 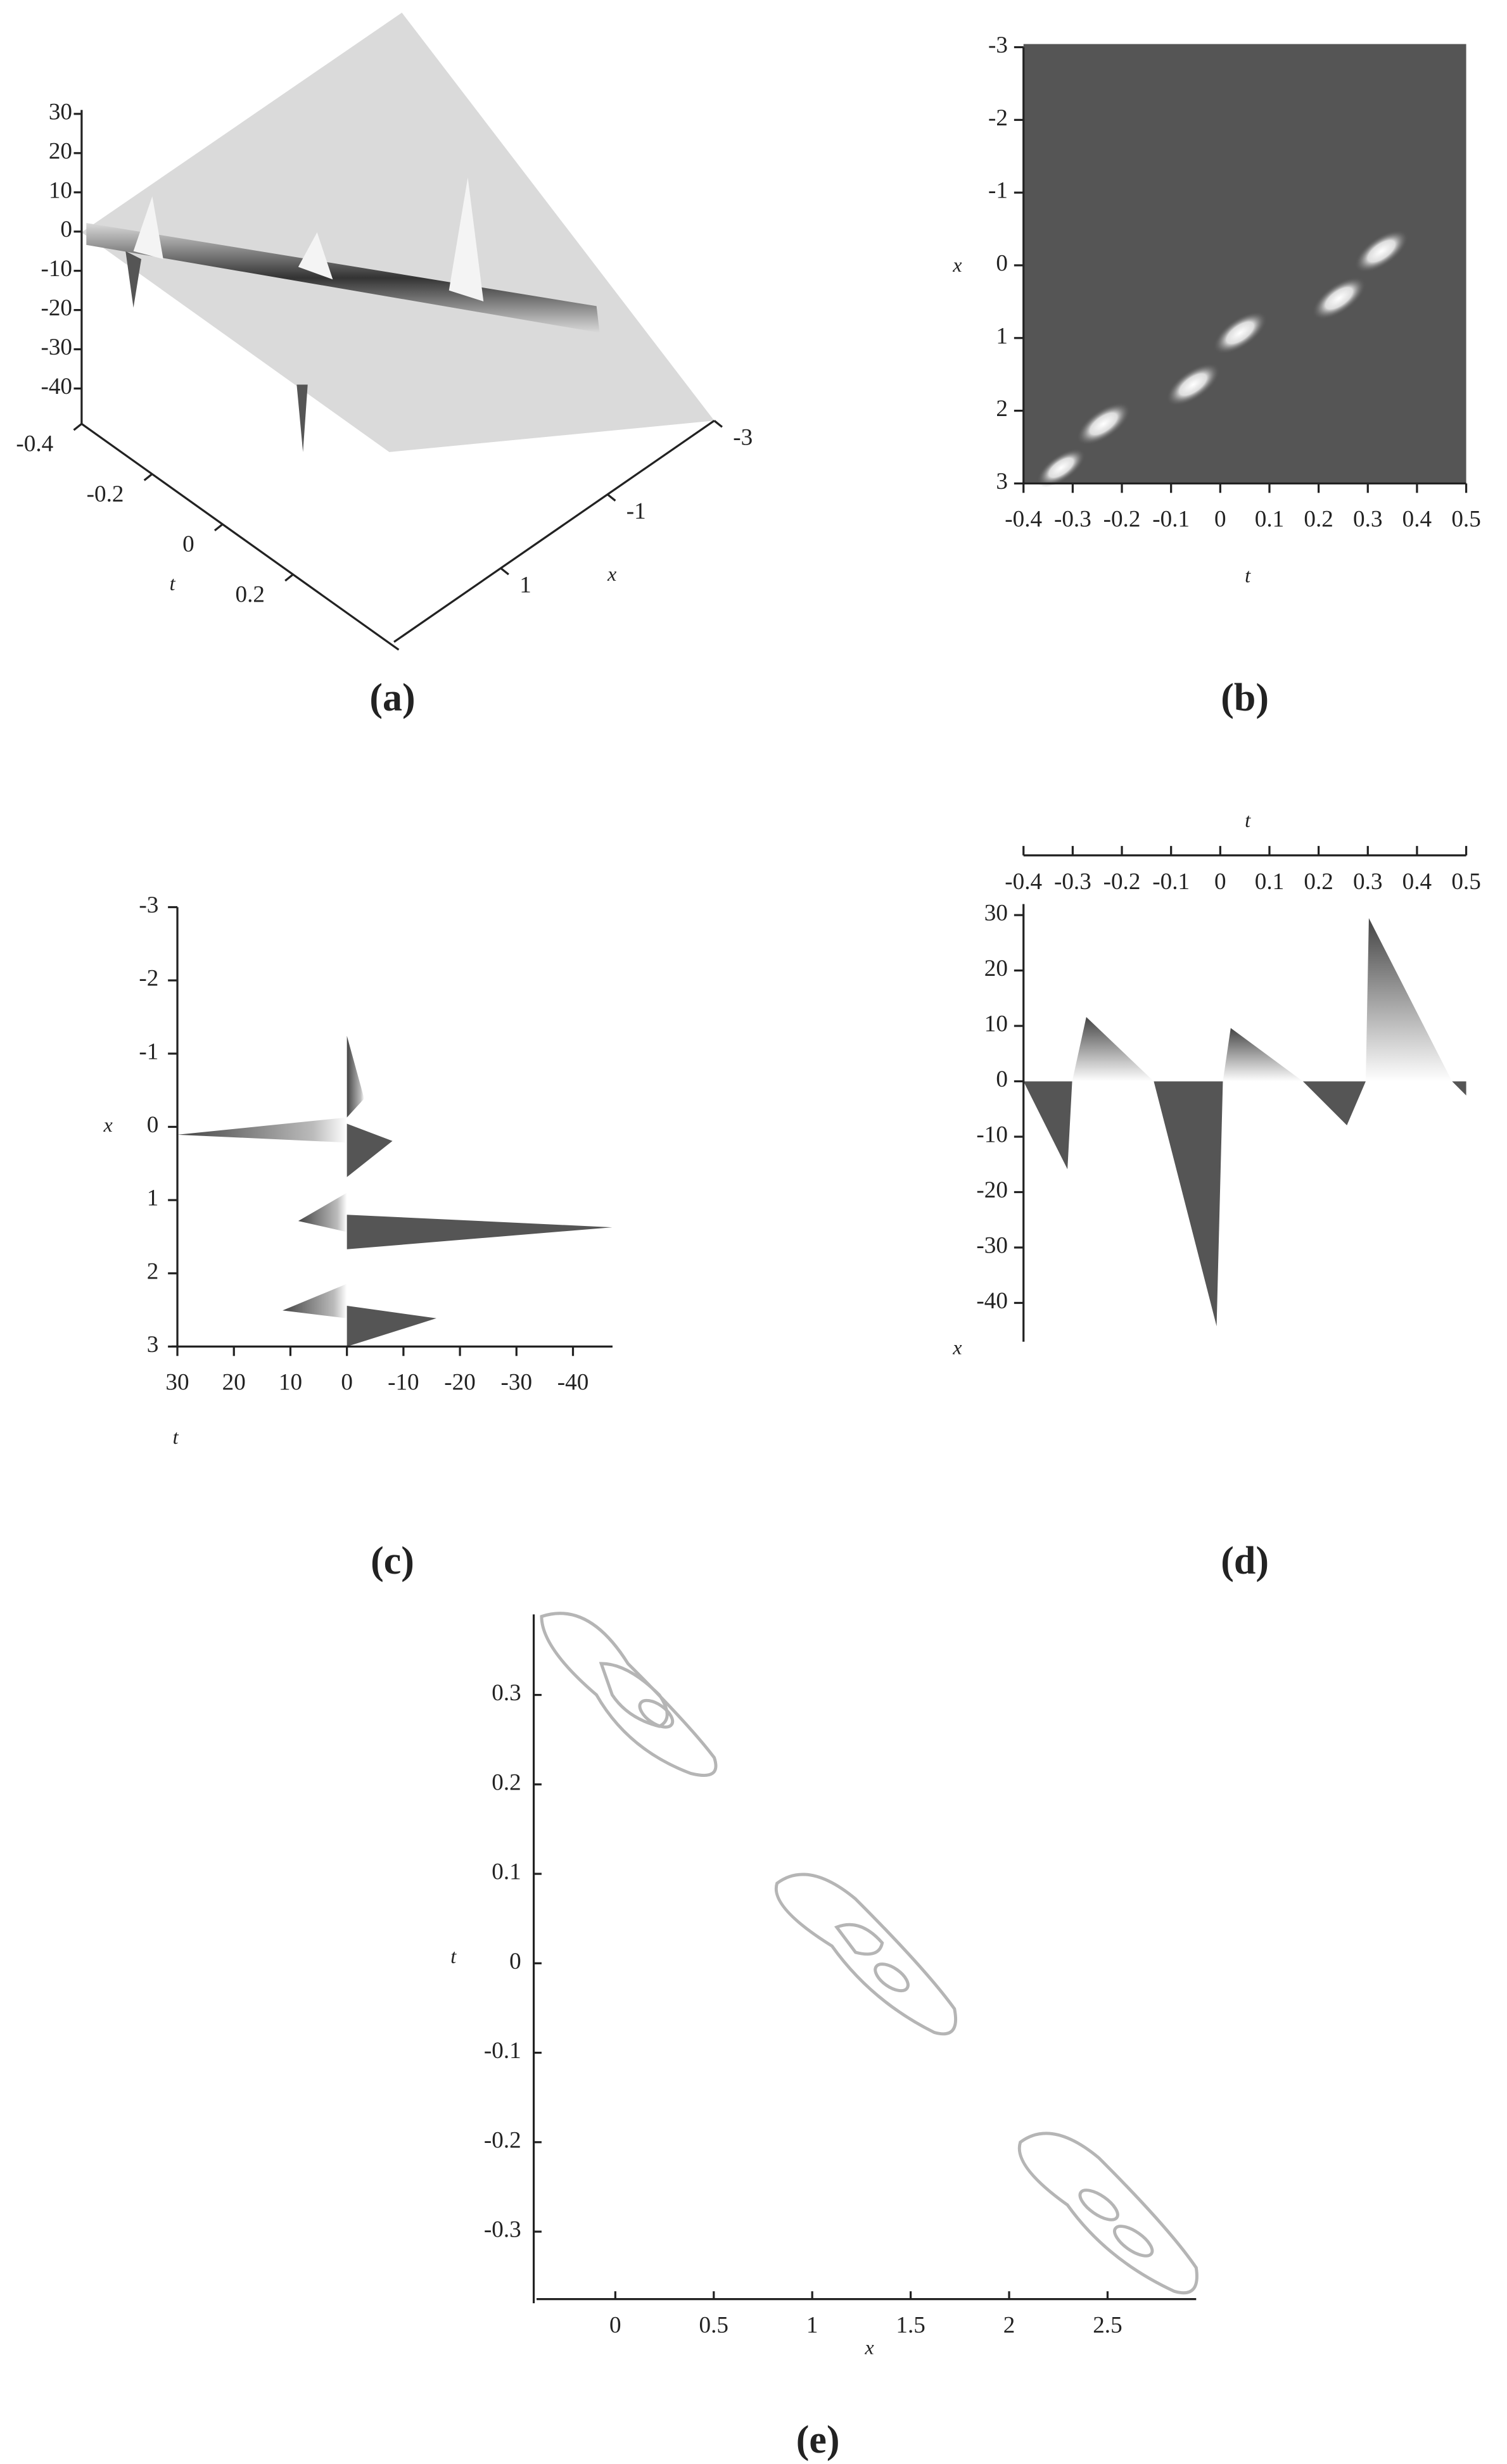 I want to click on panel-label: (b), so click(x=1245, y=698).